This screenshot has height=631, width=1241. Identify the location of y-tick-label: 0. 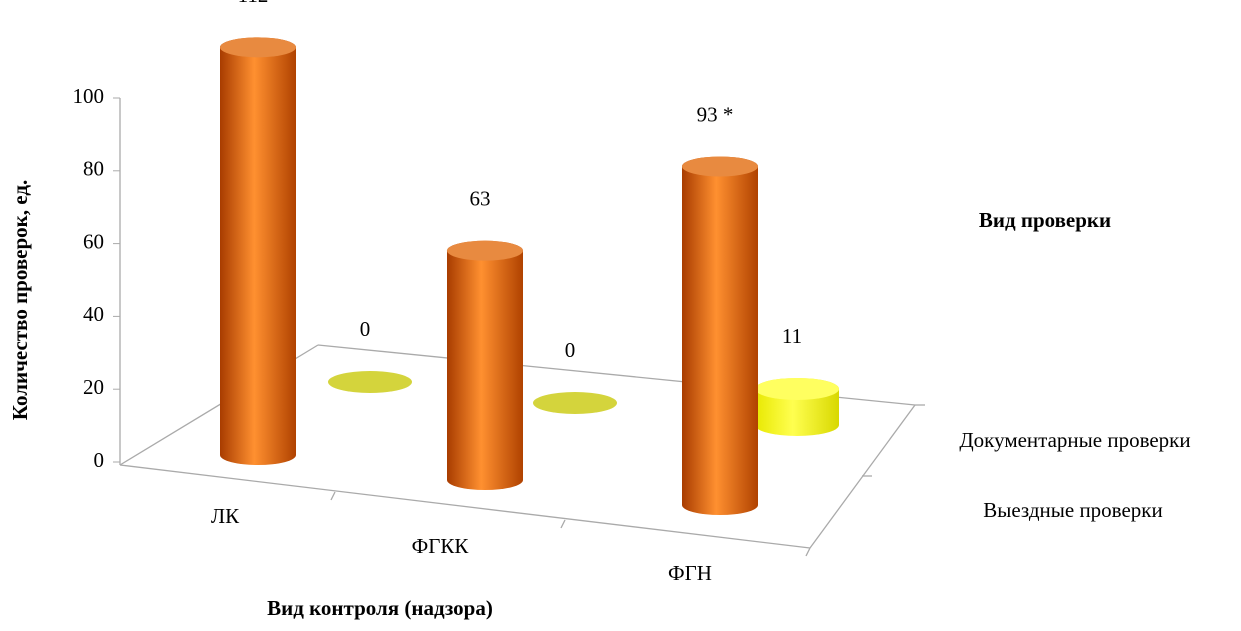
(99, 460).